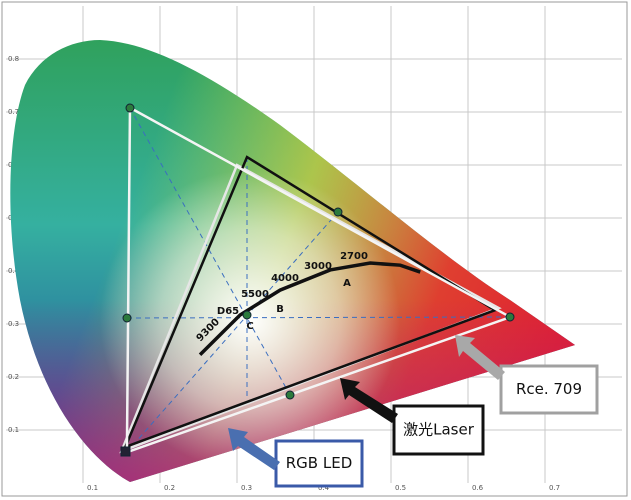 The width and height of the screenshot is (631, 500). I want to click on annotation: A, so click(347, 283).